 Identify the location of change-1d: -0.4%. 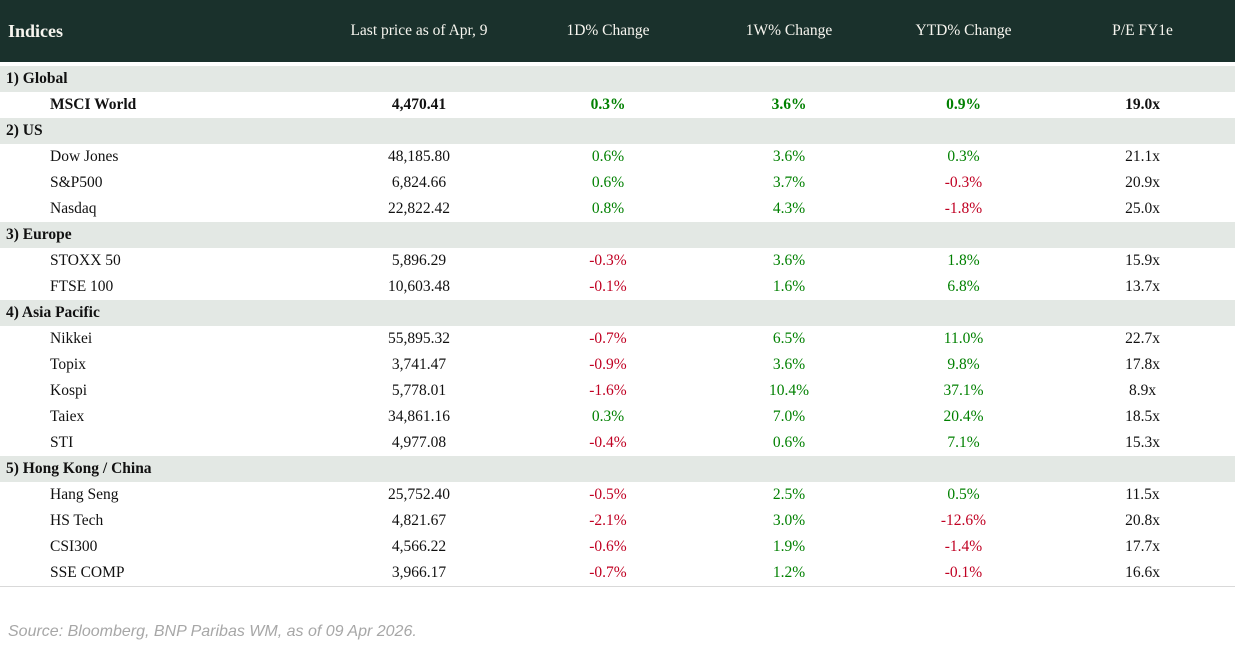
(608, 442).